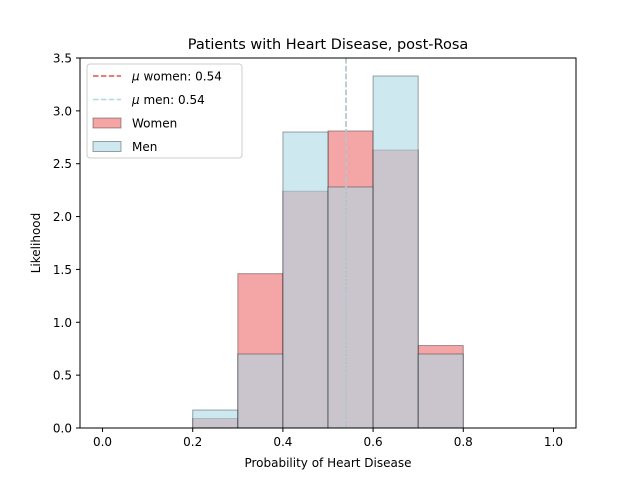 The image size is (640, 480). Describe the element at coordinates (553, 442) in the screenshot. I see `x-tick-label: 1.0` at that location.